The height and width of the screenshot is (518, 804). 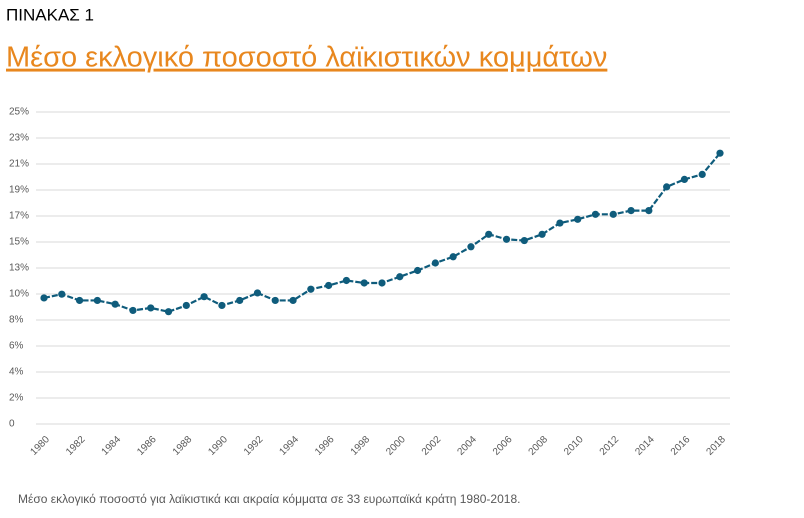 I want to click on x-tick-label: 2002, so click(x=432, y=446).